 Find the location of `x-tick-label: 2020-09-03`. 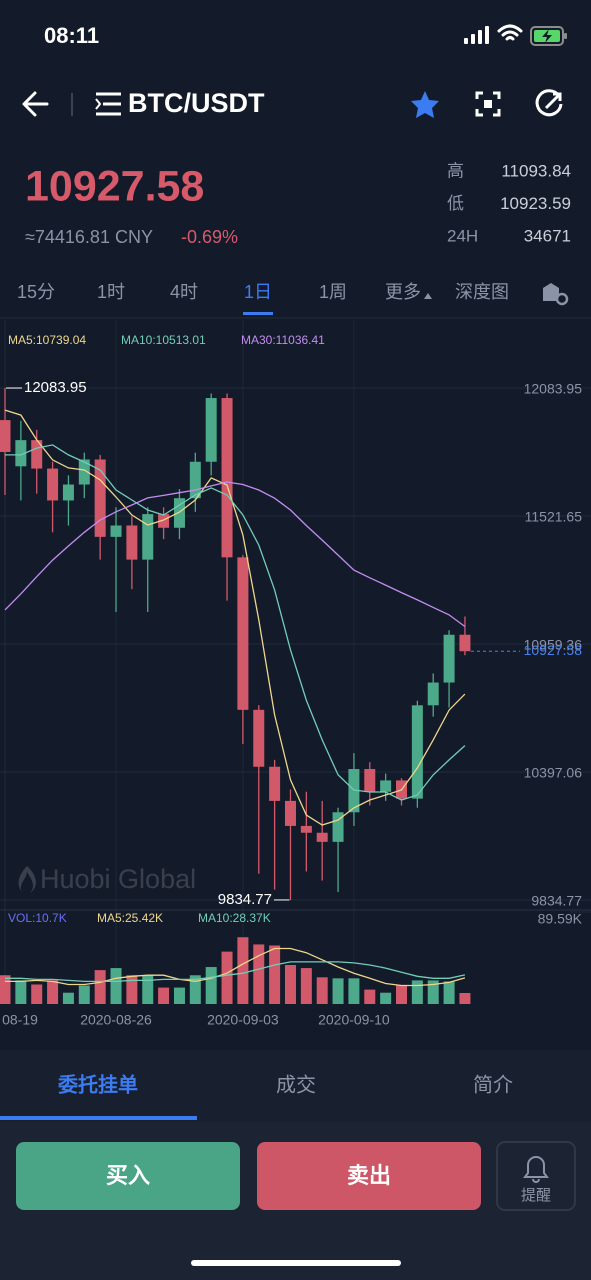

x-tick-label: 2020-09-03 is located at coordinates (243, 1020).